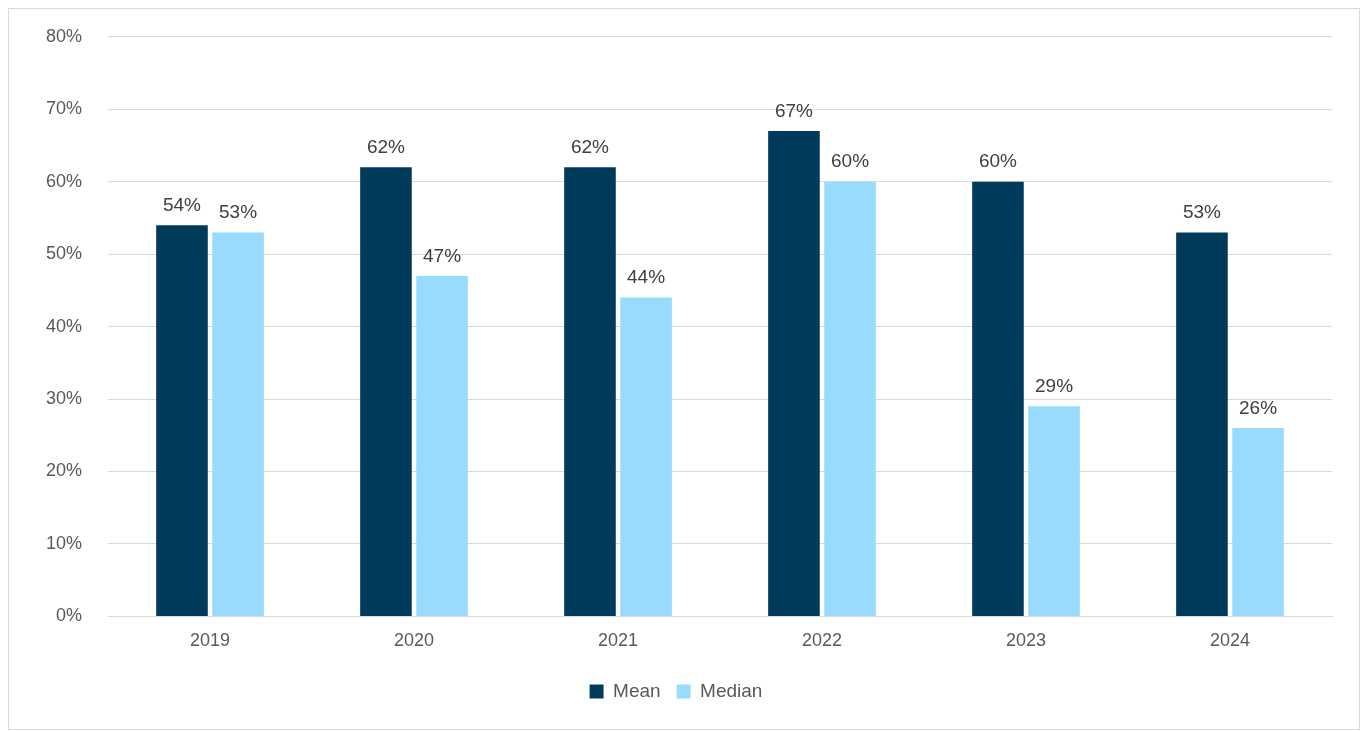 The height and width of the screenshot is (731, 1362). What do you see at coordinates (64, 542) in the screenshot?
I see `y-tick-label: 10%` at bounding box center [64, 542].